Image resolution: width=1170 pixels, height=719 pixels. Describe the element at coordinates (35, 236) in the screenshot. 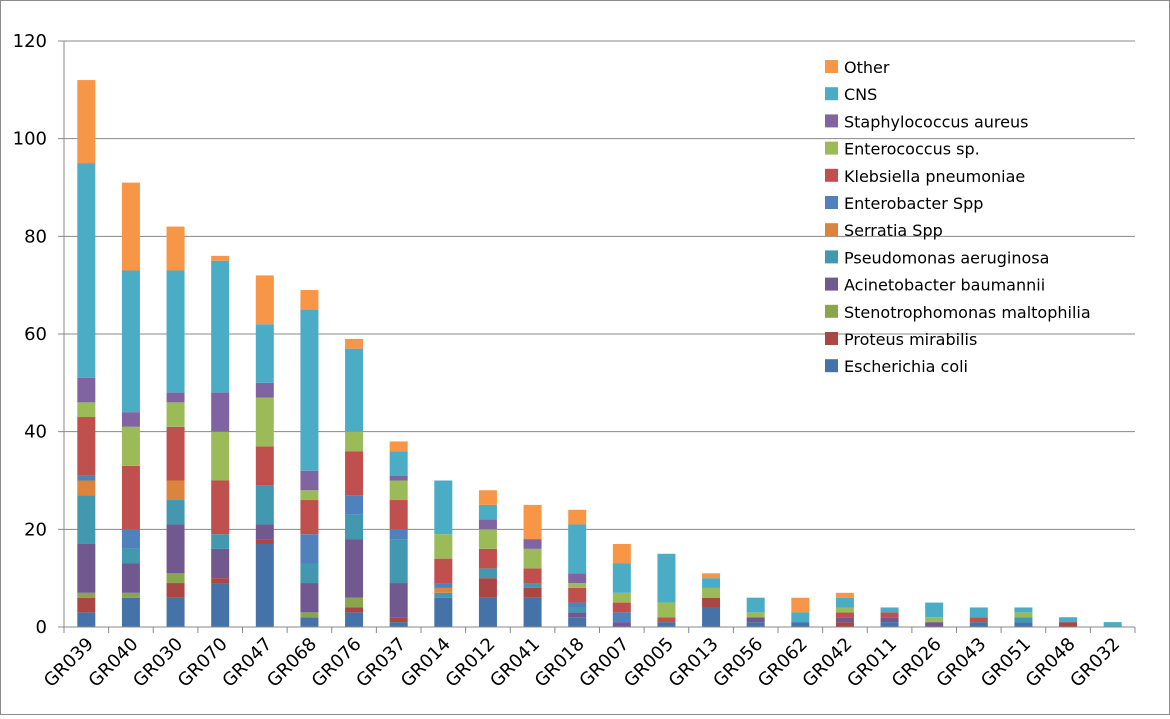

I see `y-tick-label: 80` at that location.